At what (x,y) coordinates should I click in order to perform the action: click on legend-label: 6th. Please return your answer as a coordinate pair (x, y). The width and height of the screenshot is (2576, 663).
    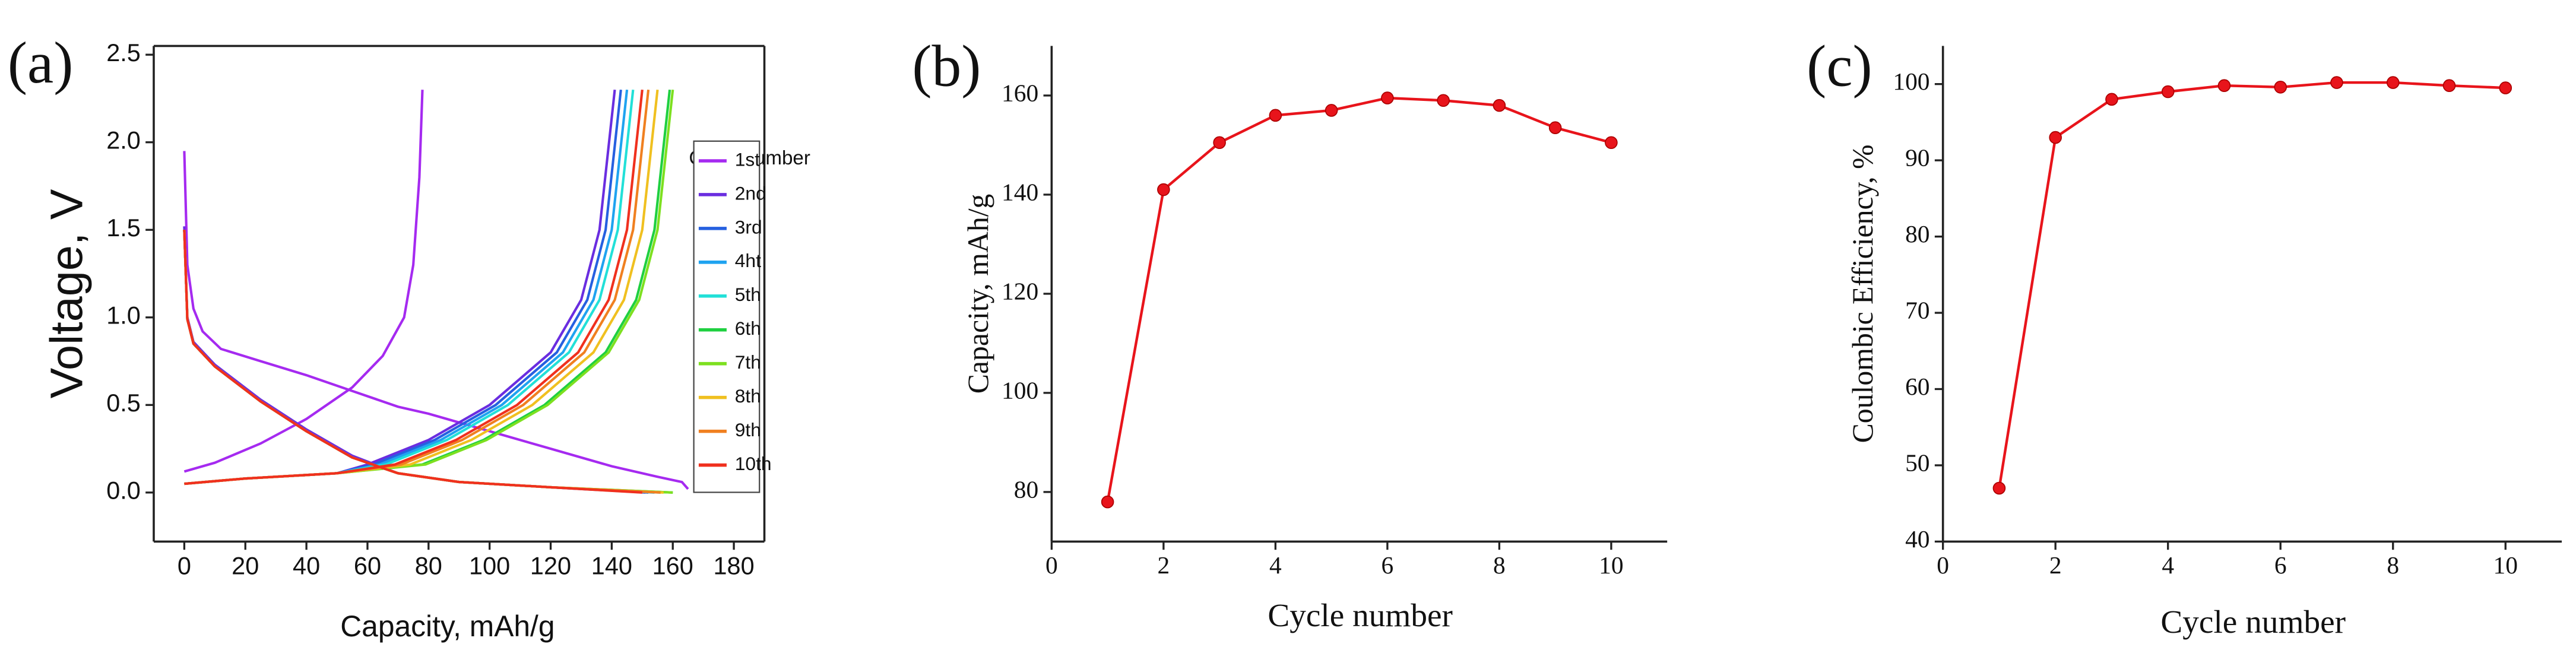
    Looking at the image, I should click on (748, 329).